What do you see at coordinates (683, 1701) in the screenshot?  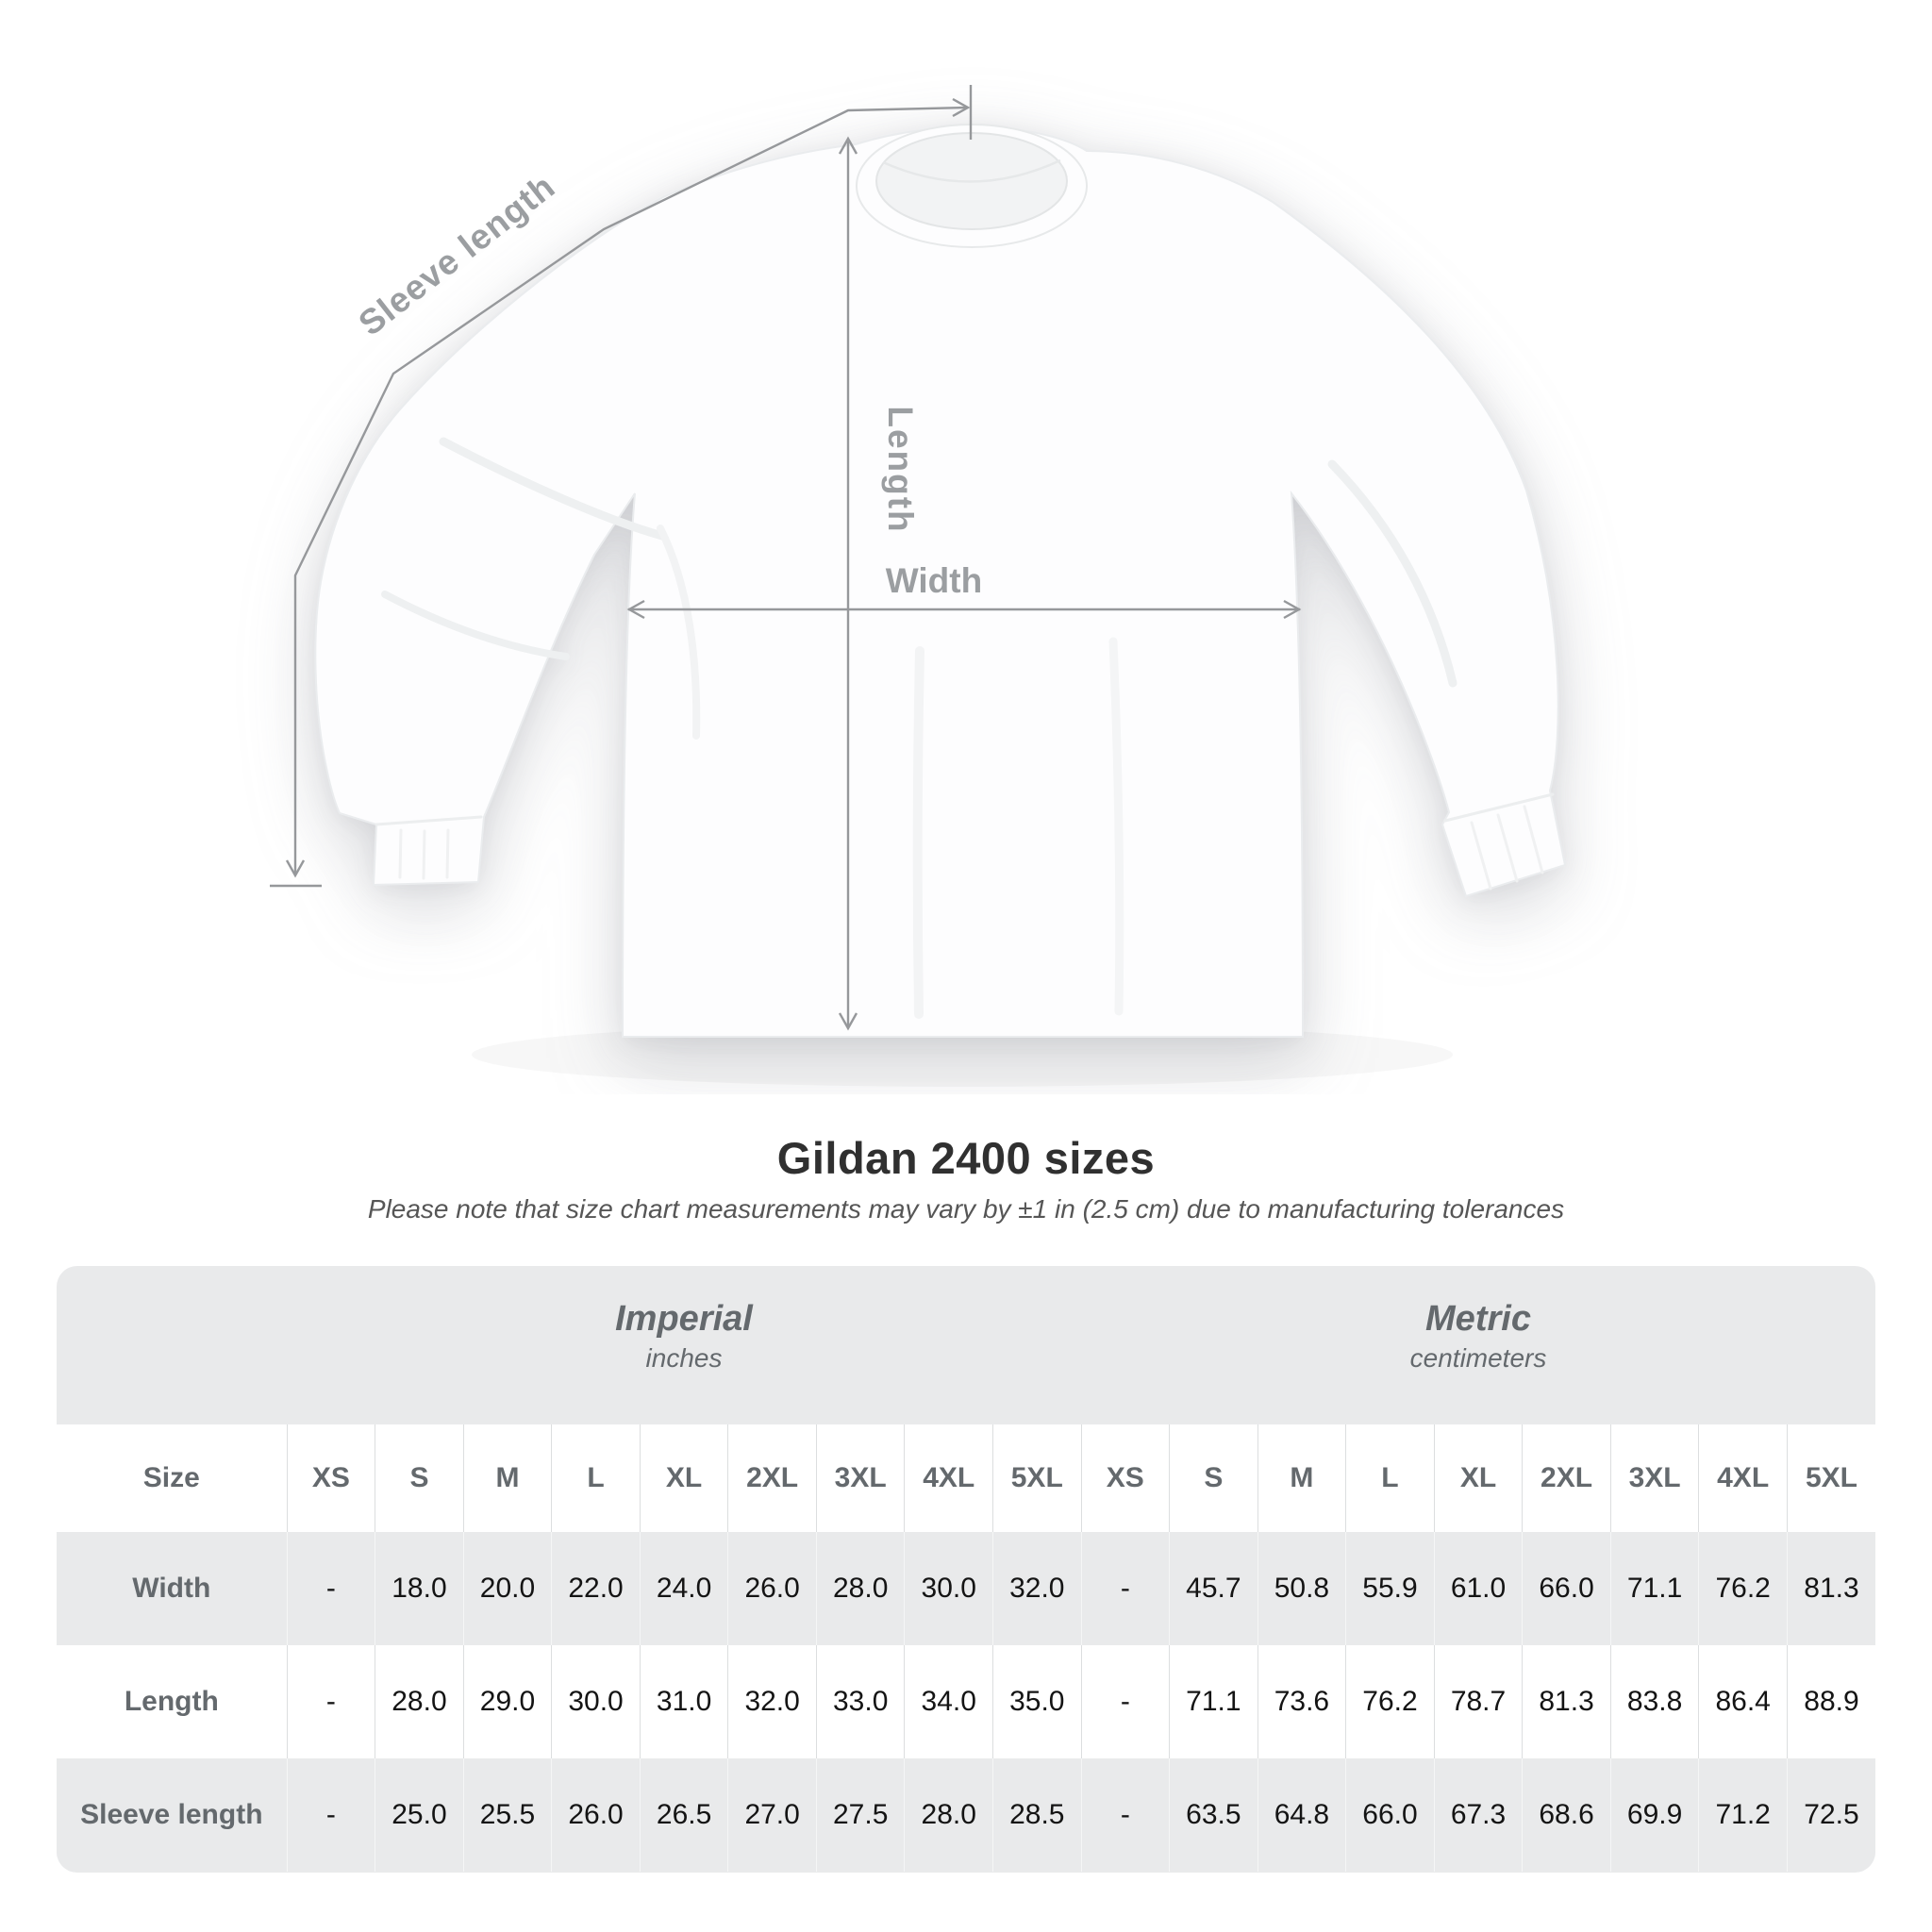 I see `measurement-cell: 31.0` at bounding box center [683, 1701].